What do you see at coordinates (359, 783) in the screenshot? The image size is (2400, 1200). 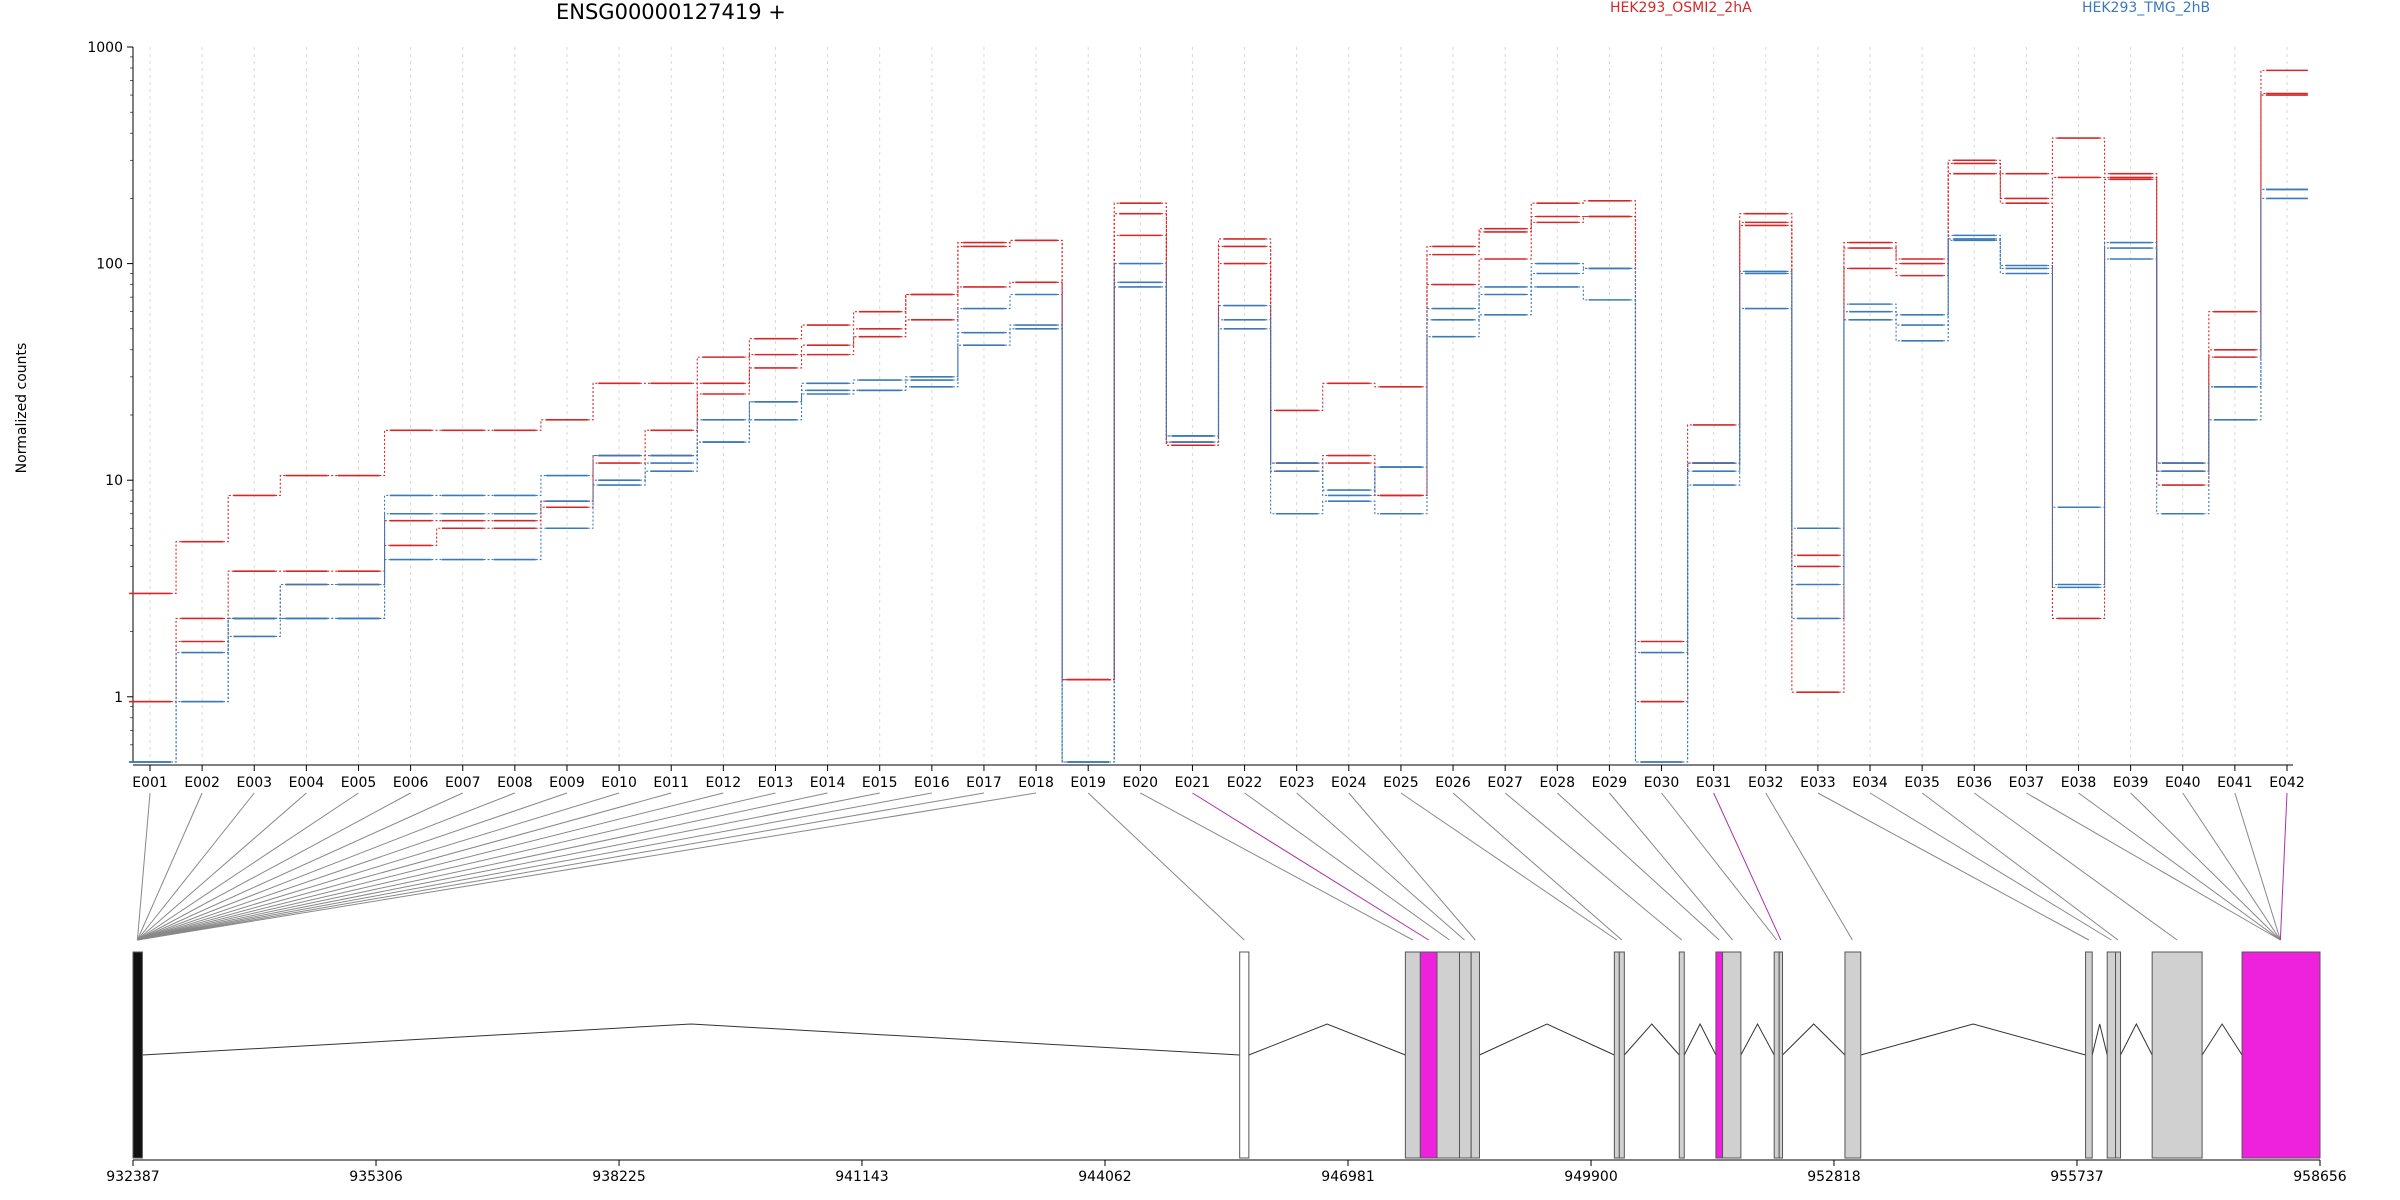 I see `x-tick-label: E005` at bounding box center [359, 783].